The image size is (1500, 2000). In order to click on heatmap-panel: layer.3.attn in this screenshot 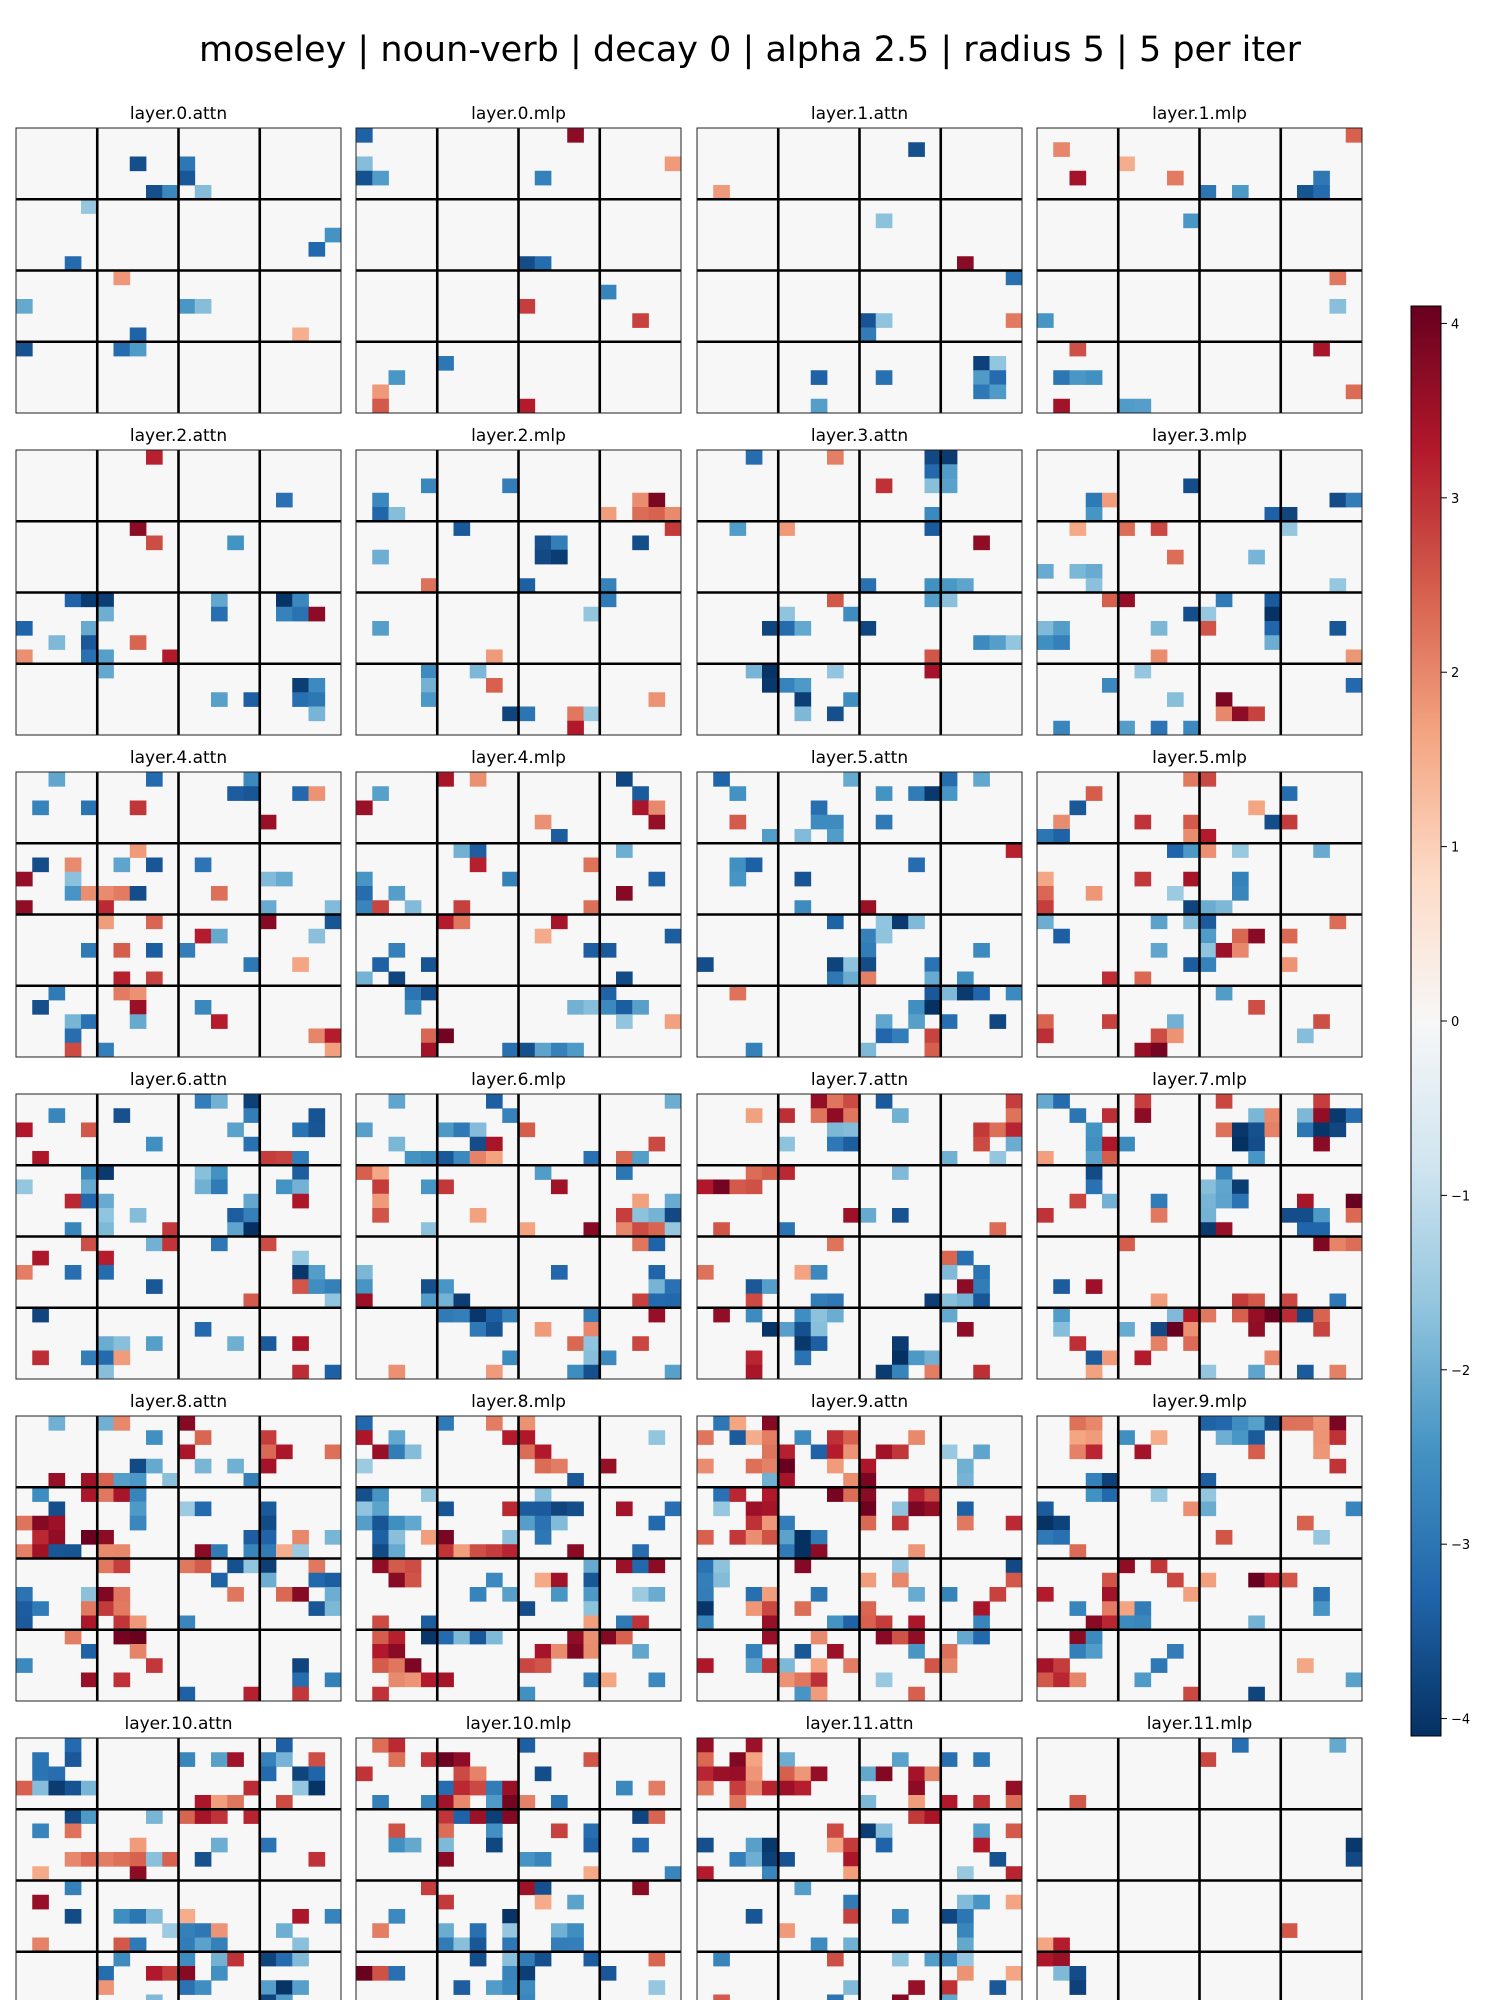, I will do `click(859, 581)`.